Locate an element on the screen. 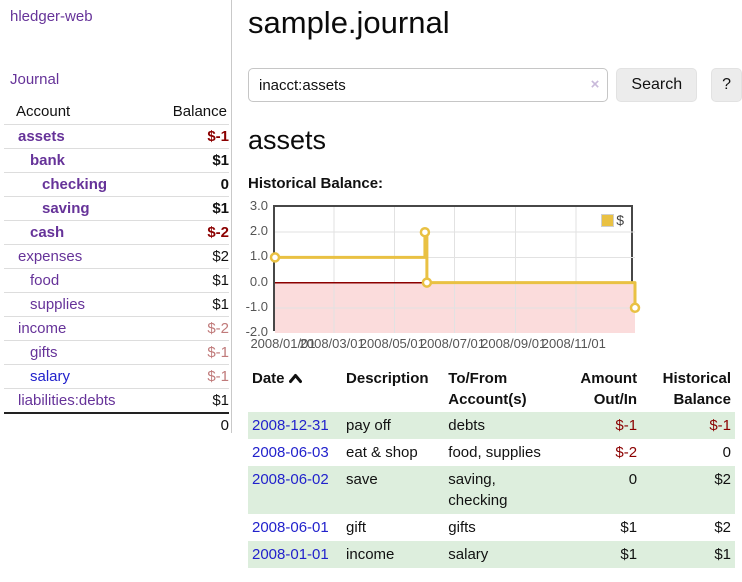 The image size is (742, 582). sidebar-account-link: income is located at coordinates (42, 328).